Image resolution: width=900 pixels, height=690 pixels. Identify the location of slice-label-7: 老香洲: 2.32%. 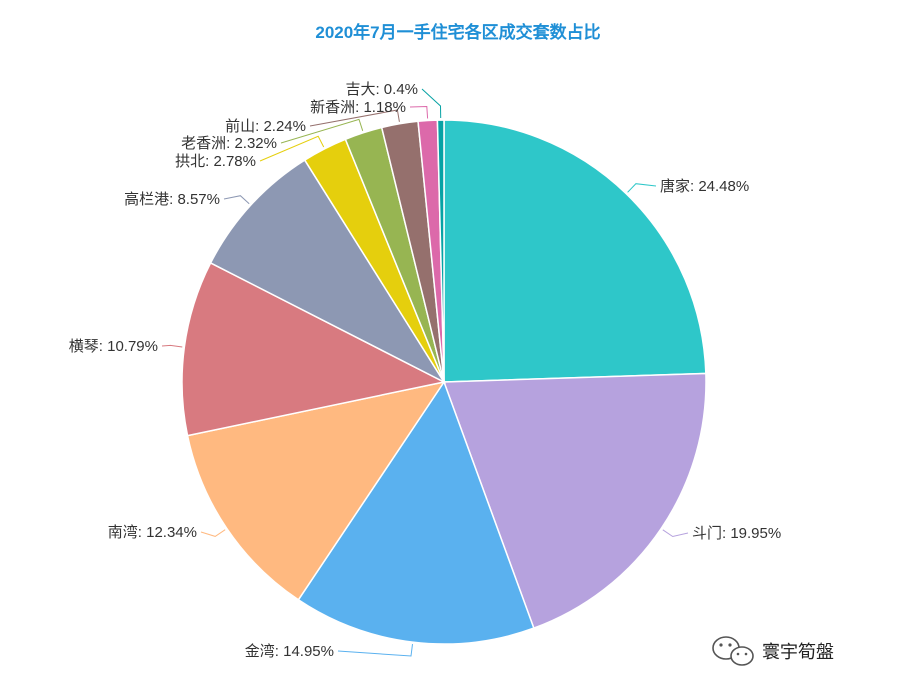
(229, 143).